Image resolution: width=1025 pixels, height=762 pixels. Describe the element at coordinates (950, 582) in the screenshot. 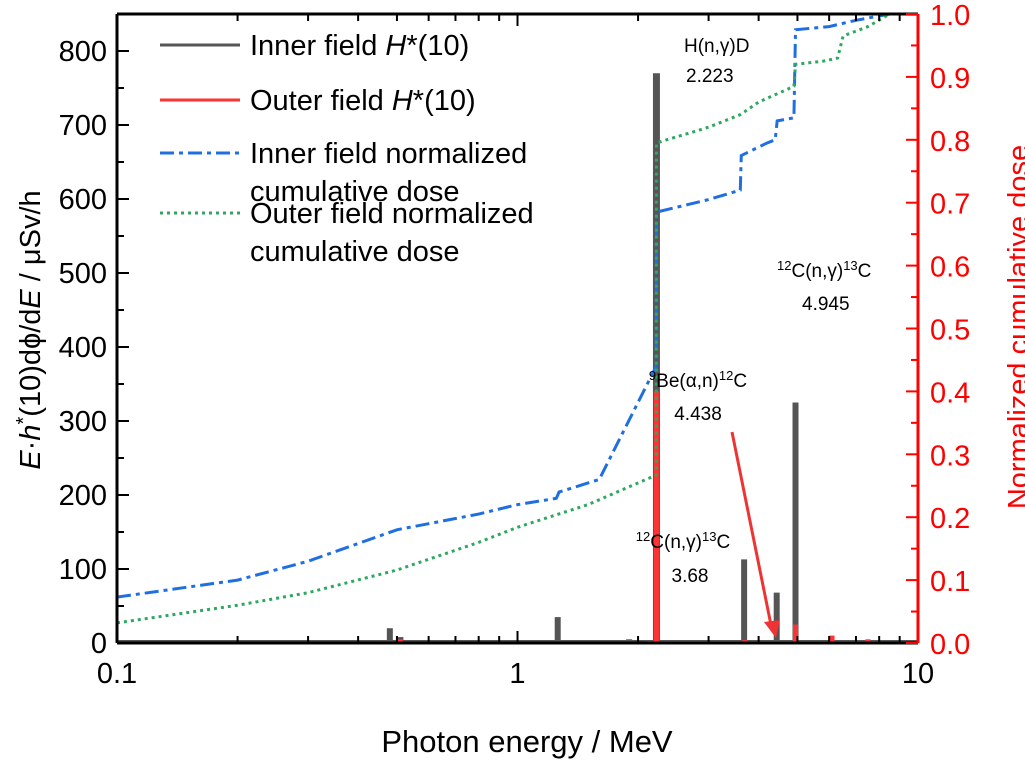

I see `y2-tick-label: 0.1` at that location.